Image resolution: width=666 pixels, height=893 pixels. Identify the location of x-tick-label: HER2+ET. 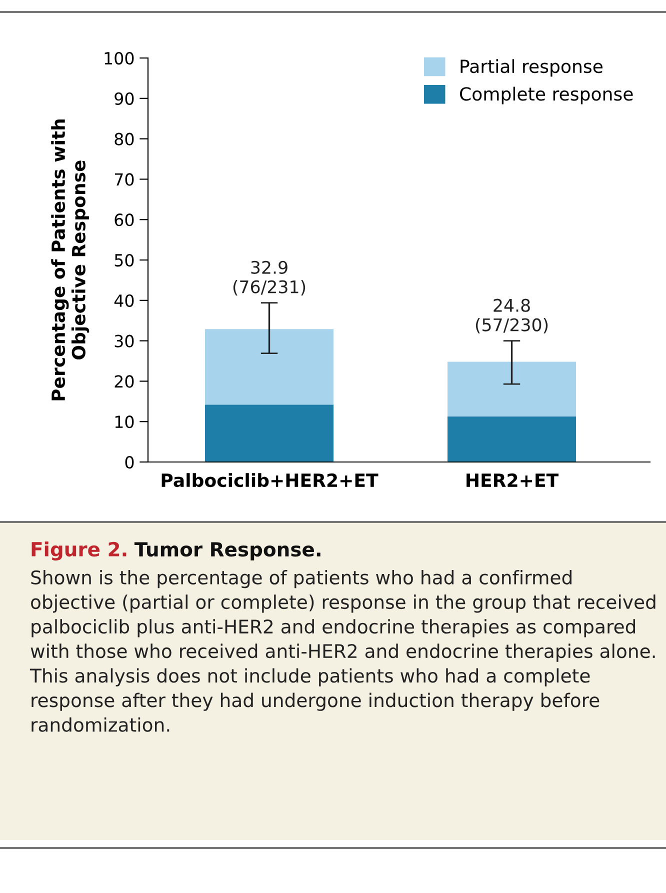
(512, 480).